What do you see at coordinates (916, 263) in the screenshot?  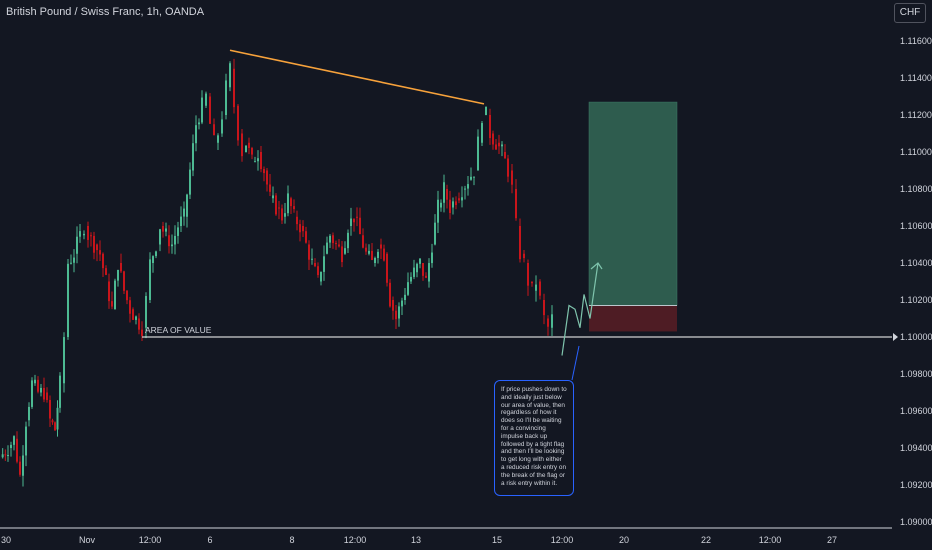 I see `y-tick-label: 1.10400` at bounding box center [916, 263].